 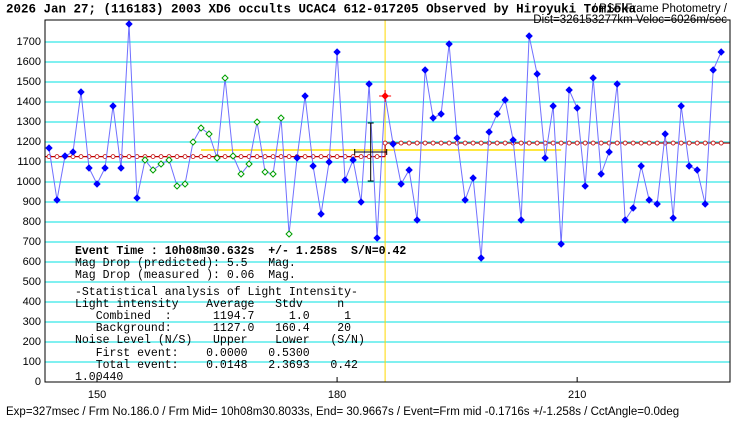 What do you see at coordinates (32, 222) in the screenshot?
I see `y-tick-label: 800` at bounding box center [32, 222].